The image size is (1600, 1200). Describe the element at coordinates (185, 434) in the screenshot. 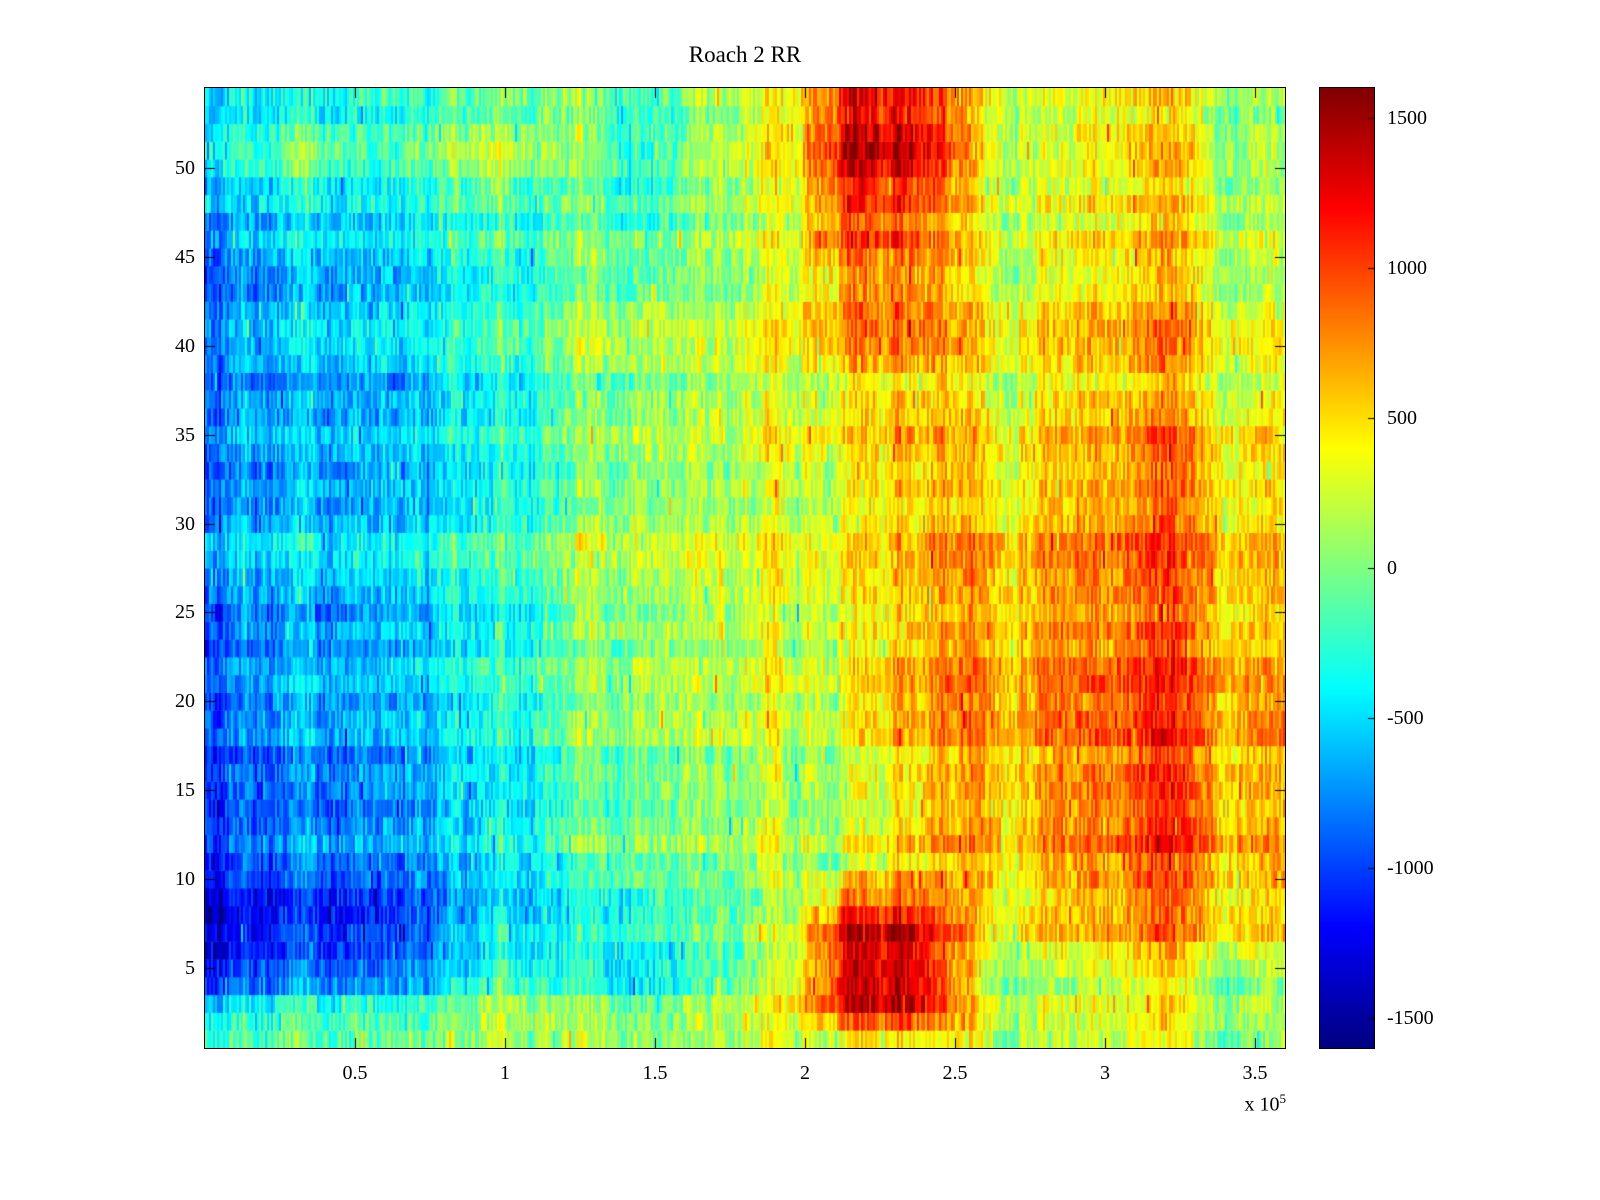

I see `y-tick-label: 35` at that location.